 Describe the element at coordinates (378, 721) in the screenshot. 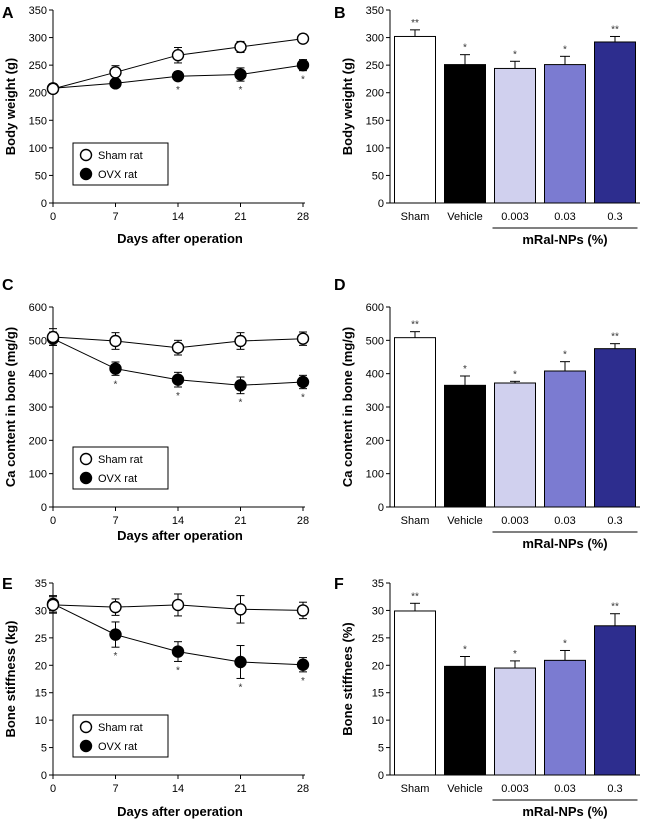

I see `y-tick-label-F: 10` at that location.